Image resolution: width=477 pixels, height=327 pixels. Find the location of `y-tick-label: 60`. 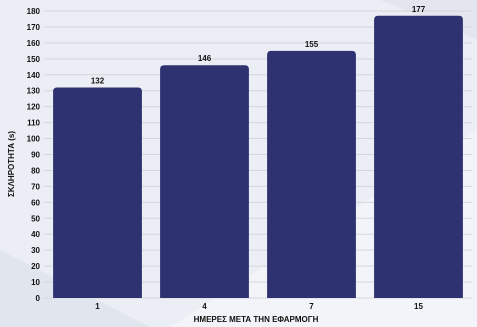

y-tick-label: 60 is located at coordinates (35, 202).